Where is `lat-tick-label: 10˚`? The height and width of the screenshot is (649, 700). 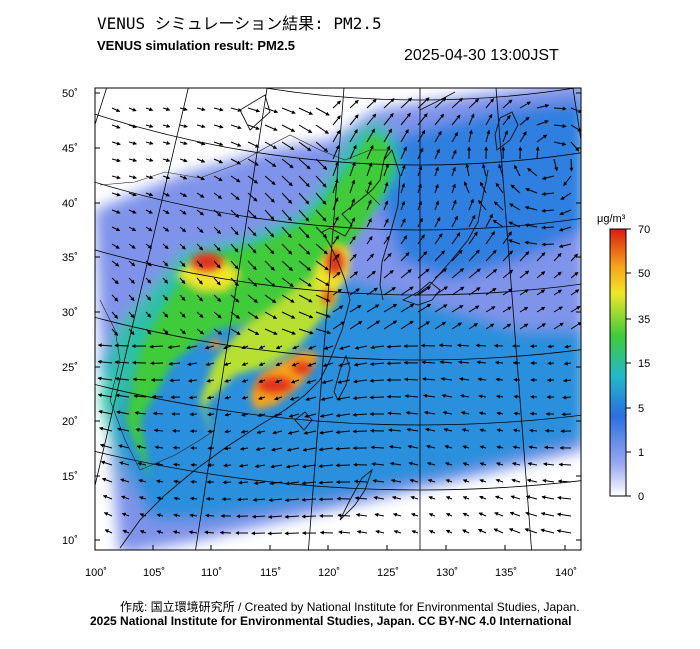
lat-tick-label: 10˚ is located at coordinates (70, 541).